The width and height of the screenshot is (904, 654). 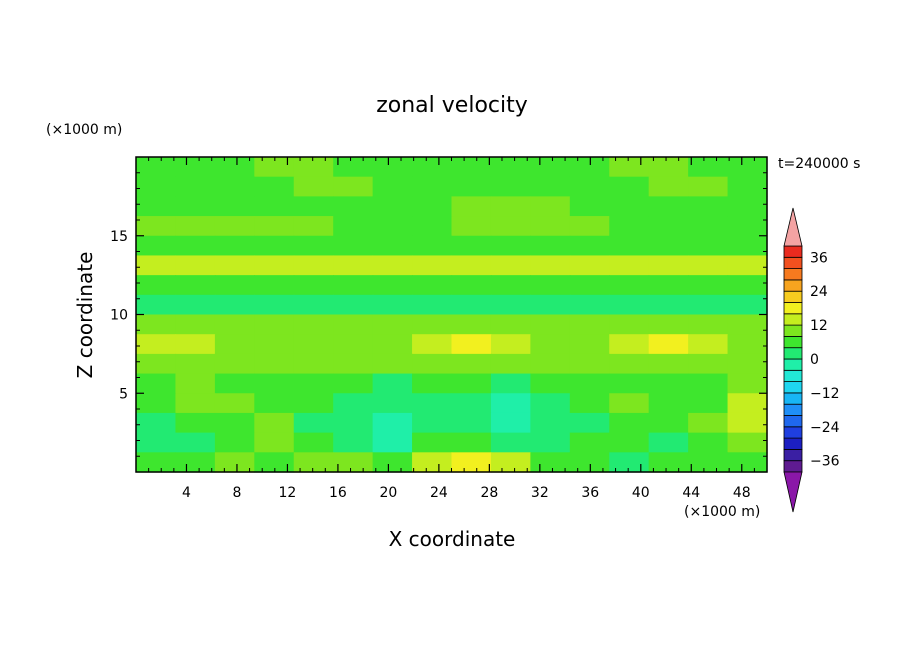 I want to click on x-tick-label: 24, so click(x=439, y=493).